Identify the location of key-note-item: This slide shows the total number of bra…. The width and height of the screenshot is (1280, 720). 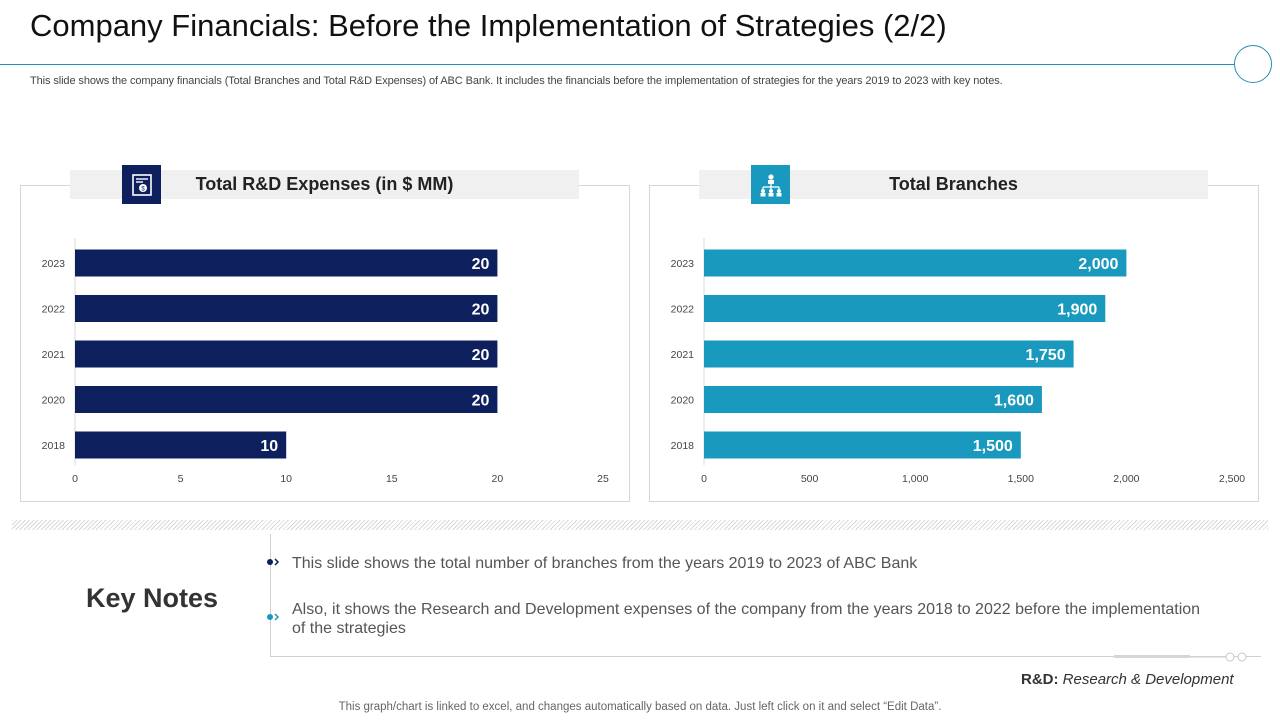
(605, 563).